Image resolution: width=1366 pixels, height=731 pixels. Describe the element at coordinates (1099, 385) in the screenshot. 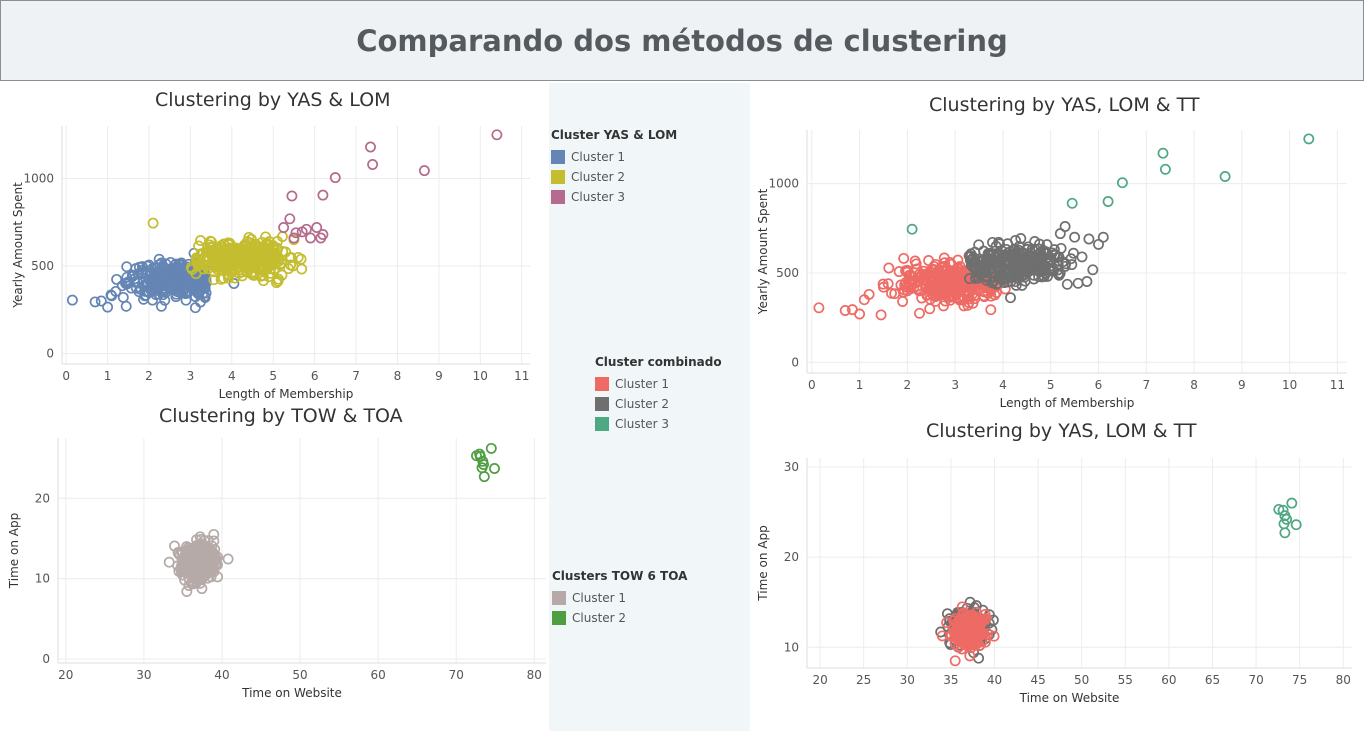

I see `x-tick-label: 6` at that location.